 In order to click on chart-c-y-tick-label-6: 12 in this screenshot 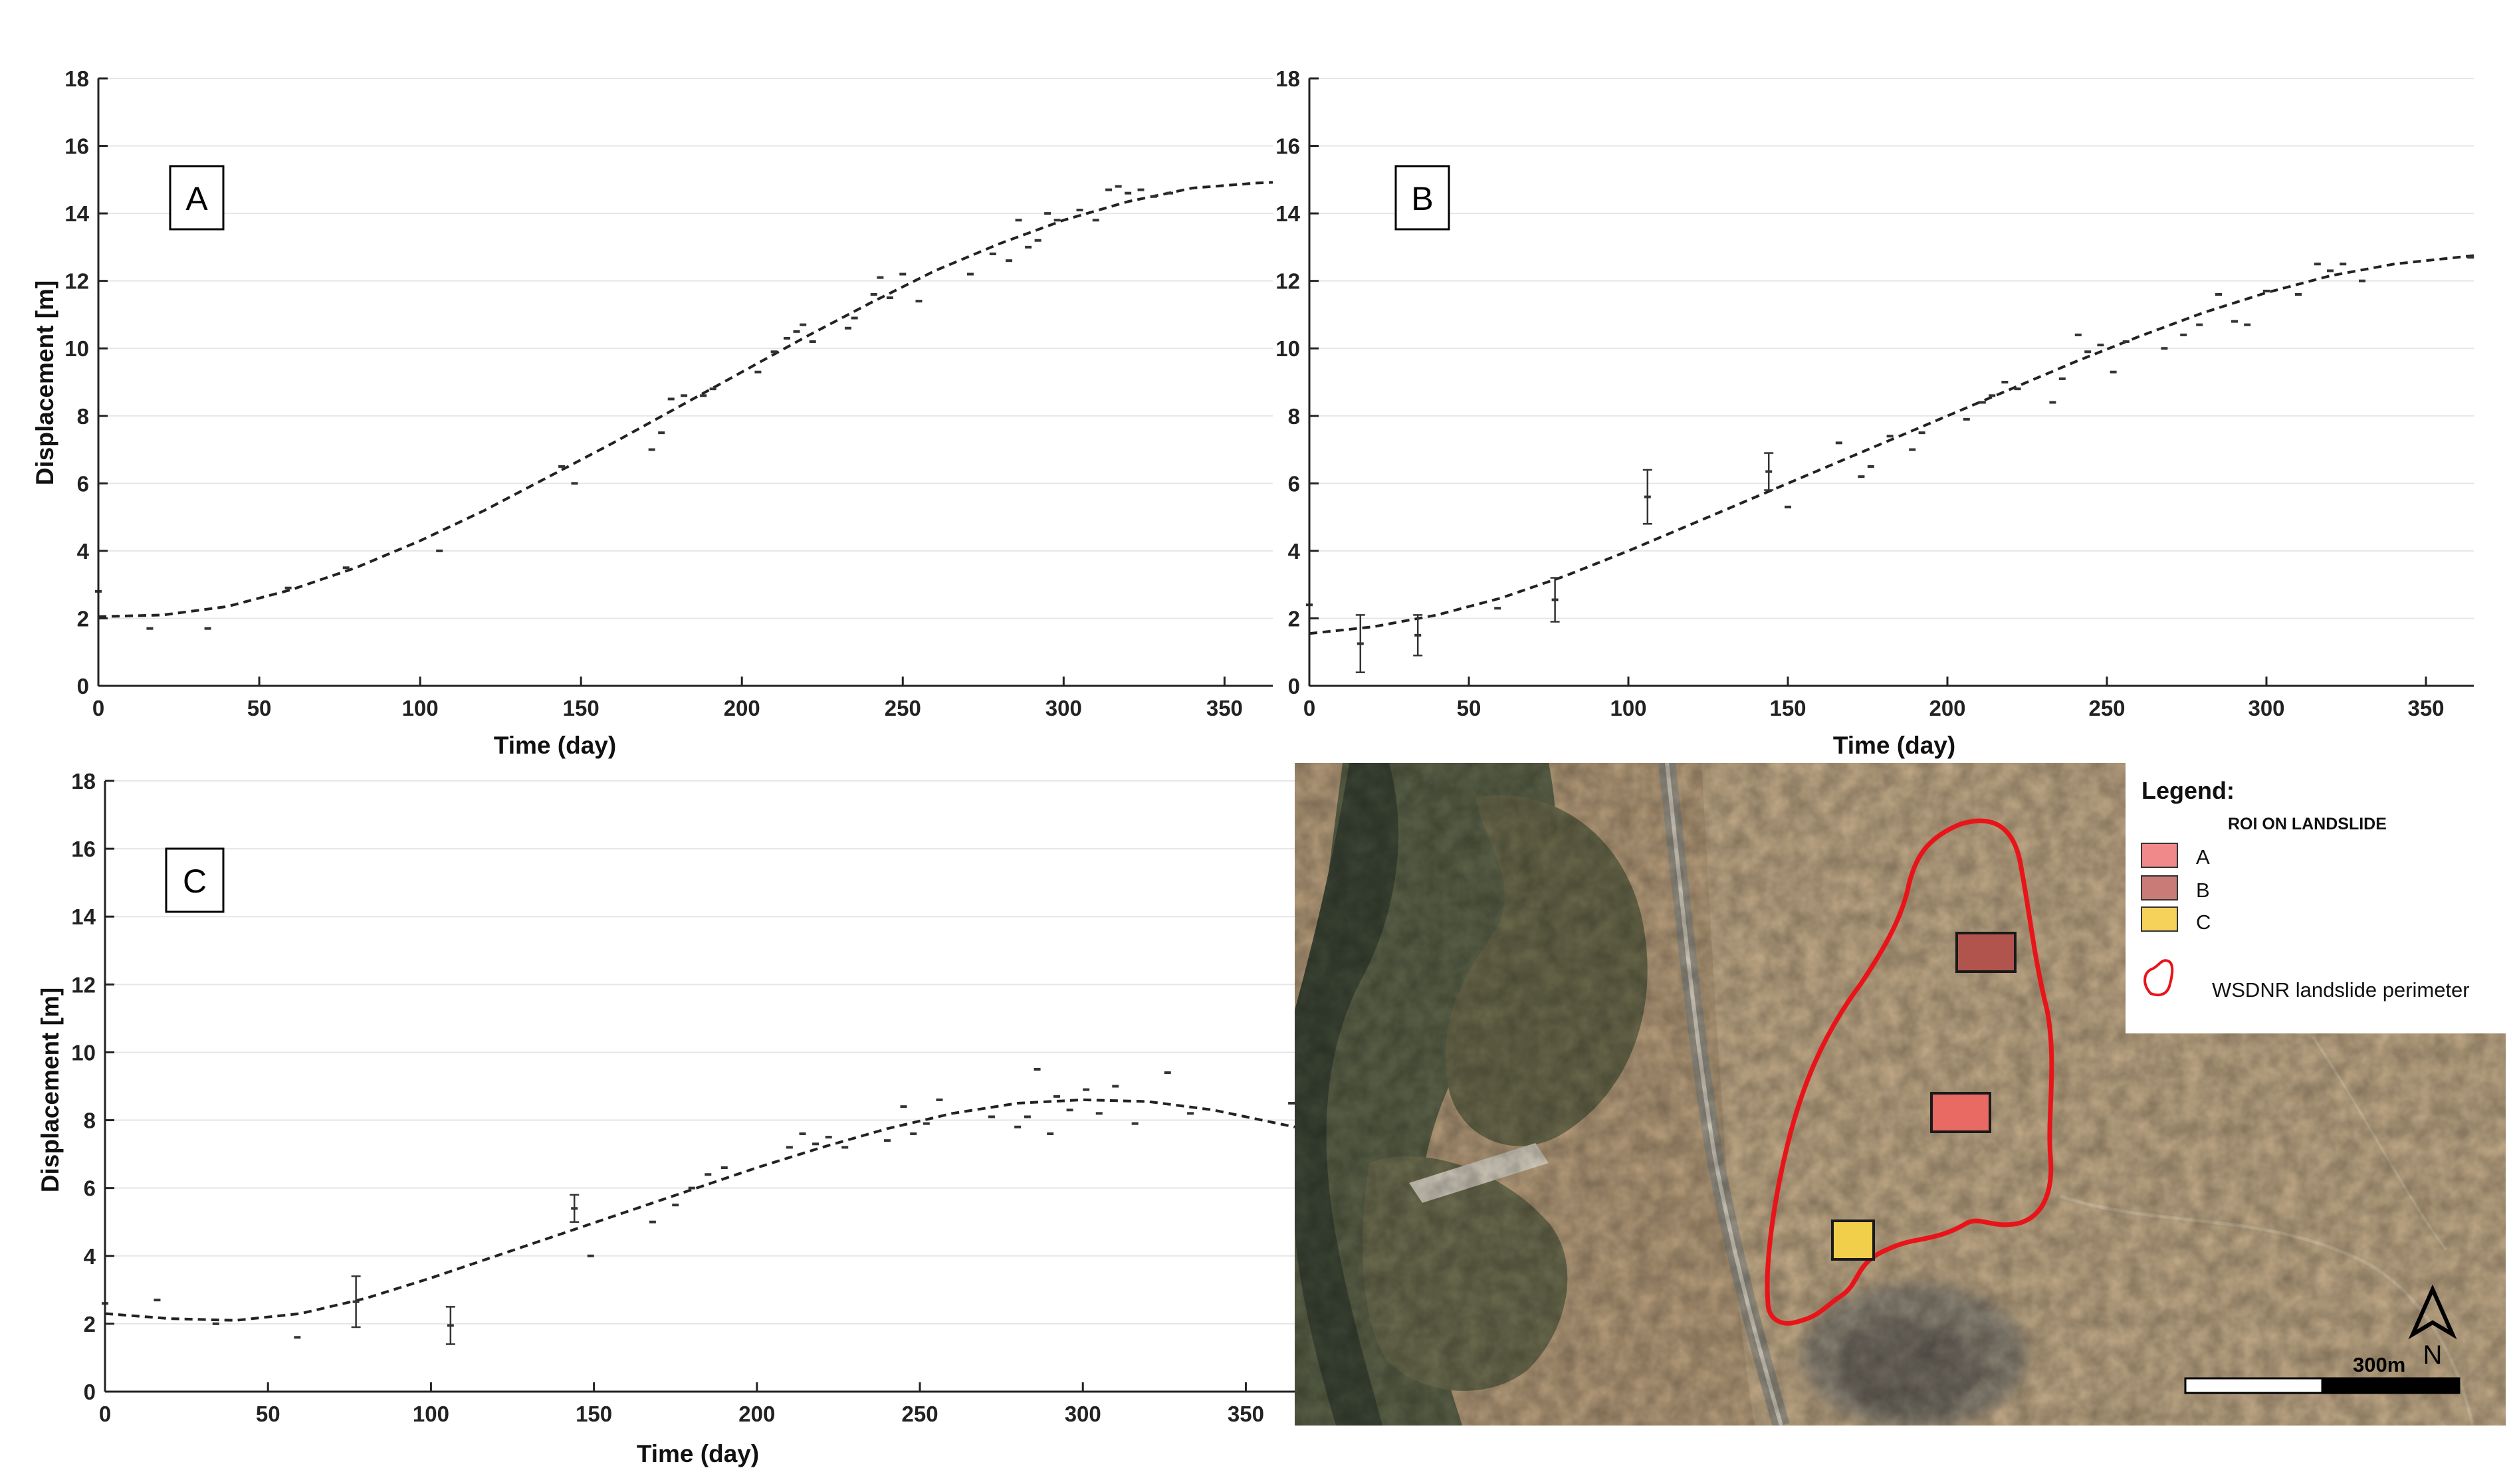, I will do `click(83, 985)`.